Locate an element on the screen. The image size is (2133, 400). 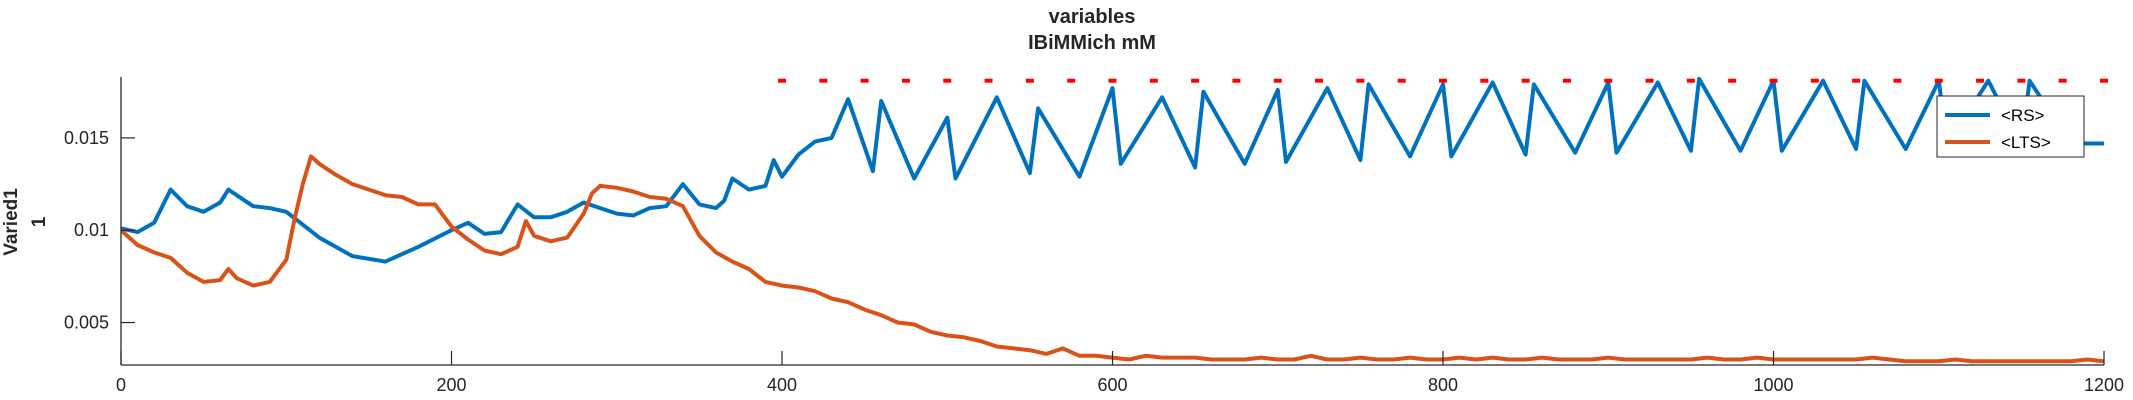
legend-label-rs: <RS> is located at coordinates (2023, 115).